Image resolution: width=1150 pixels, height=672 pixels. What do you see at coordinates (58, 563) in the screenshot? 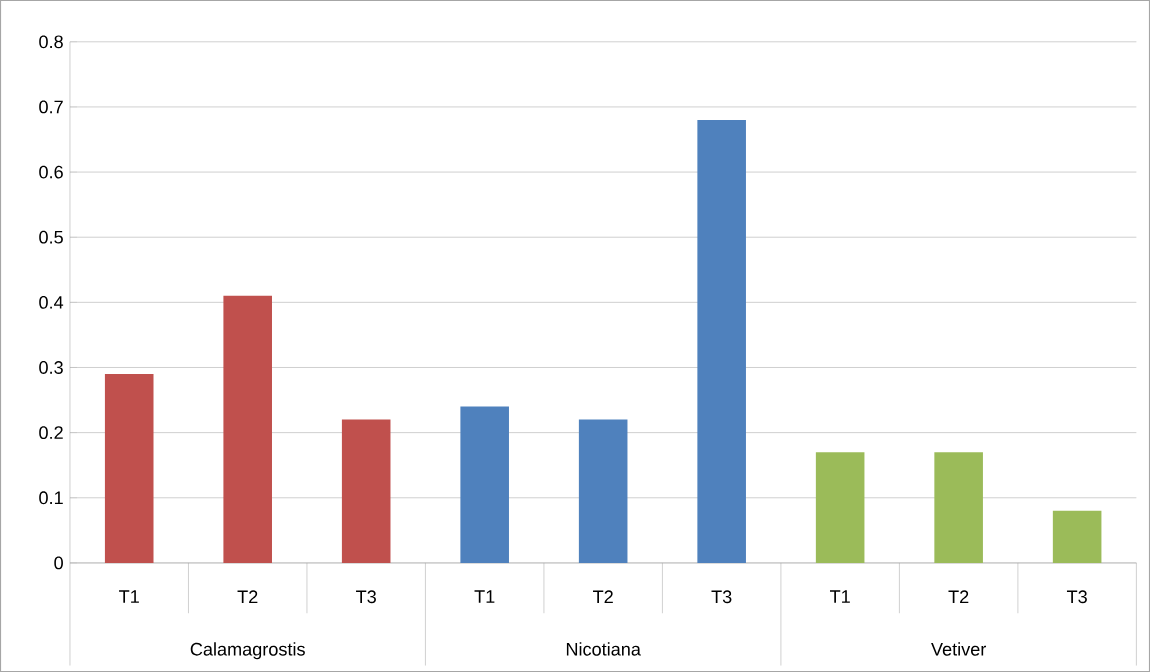
I see `y-tick-label: 0` at bounding box center [58, 563].